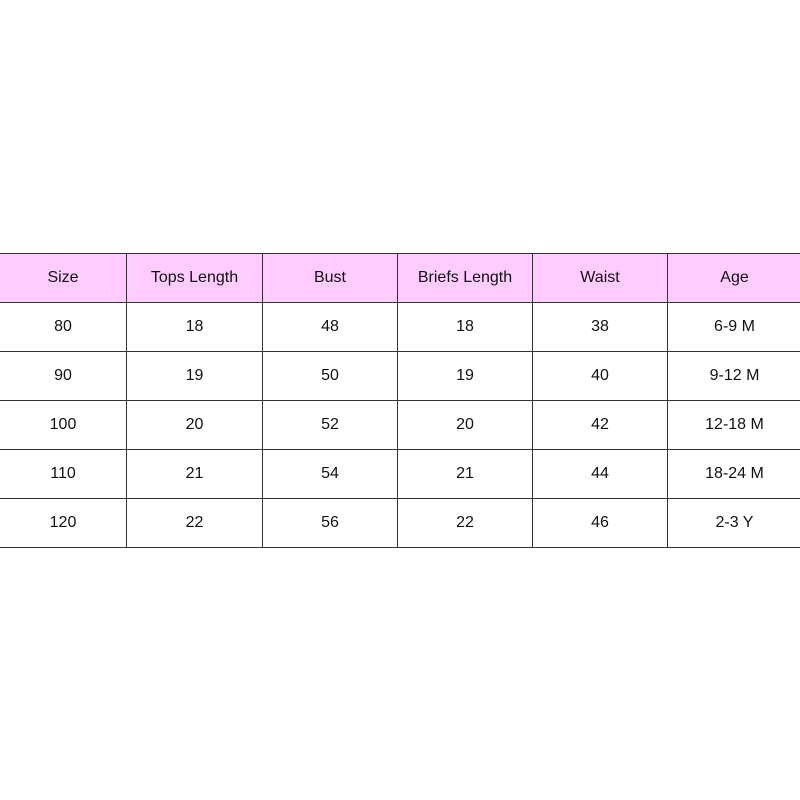  What do you see at coordinates (733, 376) in the screenshot?
I see `table-cell: 9-12 M` at bounding box center [733, 376].